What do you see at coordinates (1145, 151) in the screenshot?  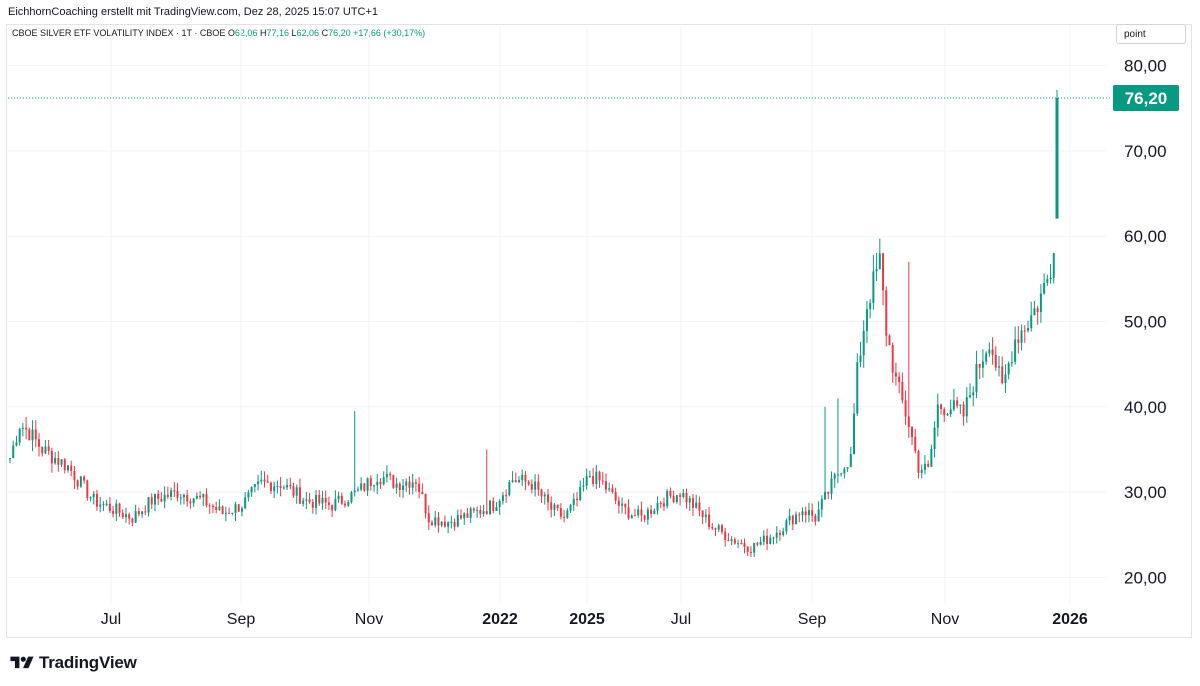 I see `y-tick-label: 70,00` at bounding box center [1145, 151].